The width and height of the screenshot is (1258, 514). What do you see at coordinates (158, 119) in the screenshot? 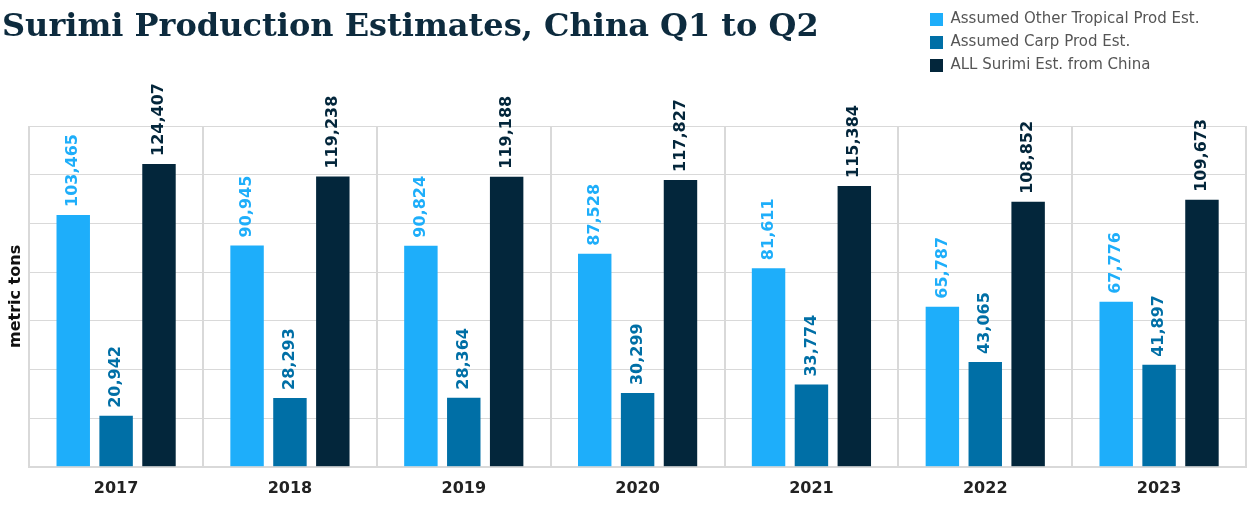
I see `data-label: 124,407` at bounding box center [158, 119].